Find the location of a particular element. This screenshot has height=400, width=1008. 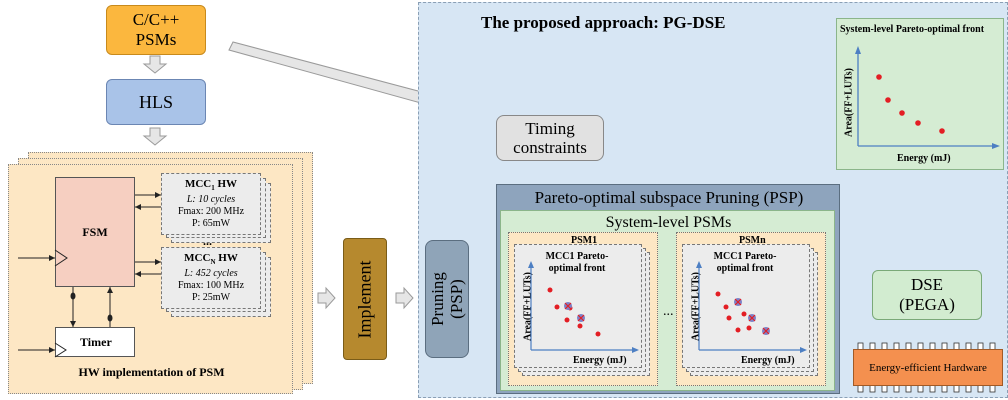

hw-wiring is located at coordinates (89, 275).